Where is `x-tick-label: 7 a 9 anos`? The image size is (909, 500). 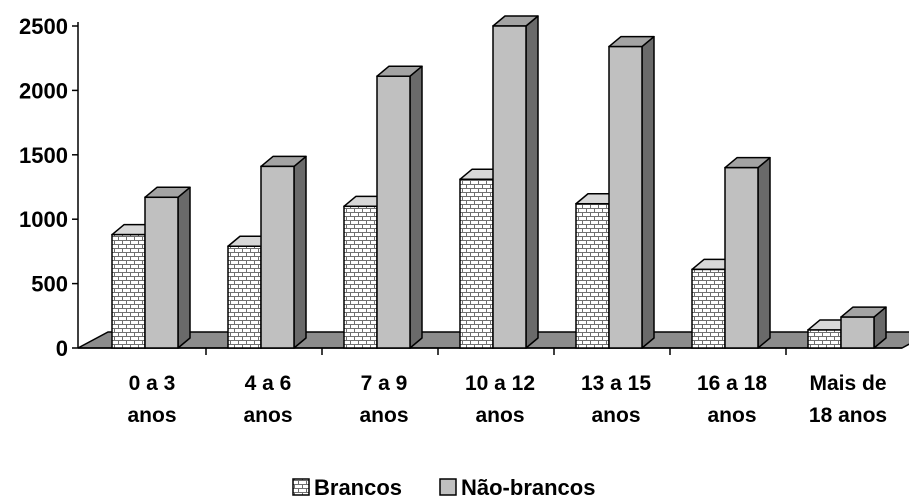 x-tick-label: 7 a 9 anos is located at coordinates (383, 399).